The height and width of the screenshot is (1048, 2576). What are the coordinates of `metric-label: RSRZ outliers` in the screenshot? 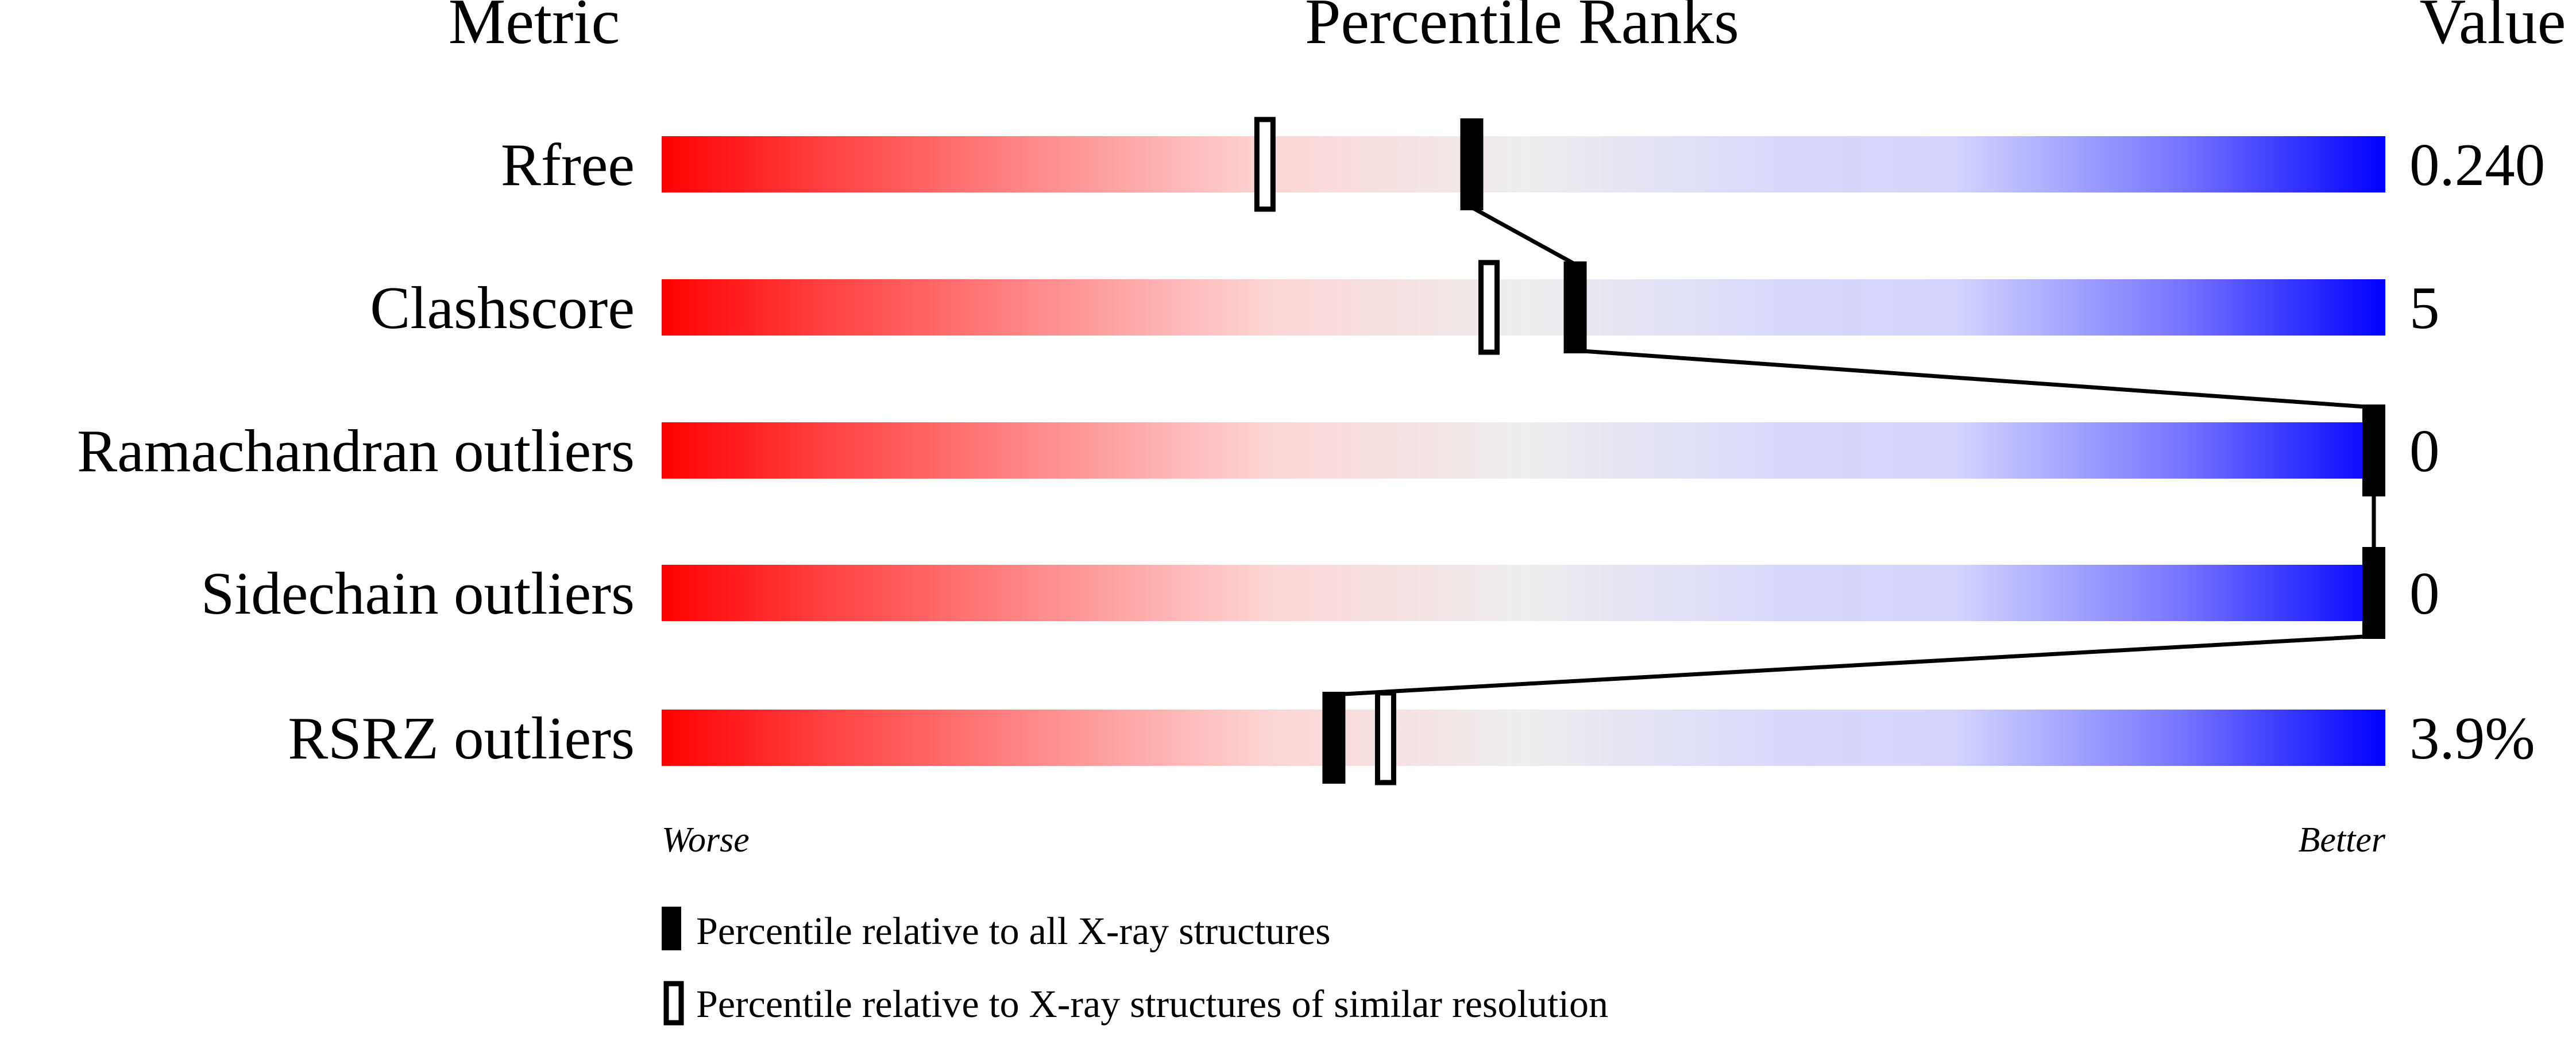 It's located at (461, 738).